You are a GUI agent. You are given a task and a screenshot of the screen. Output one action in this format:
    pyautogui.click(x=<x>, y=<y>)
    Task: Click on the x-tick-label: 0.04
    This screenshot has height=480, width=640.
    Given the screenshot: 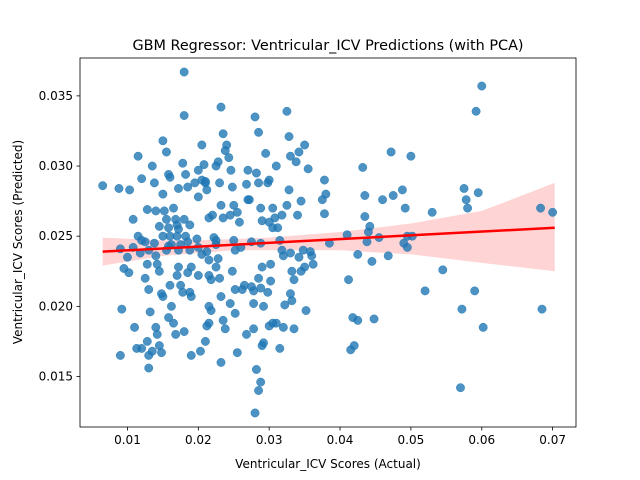 What is the action you would take?
    pyautogui.click(x=340, y=440)
    